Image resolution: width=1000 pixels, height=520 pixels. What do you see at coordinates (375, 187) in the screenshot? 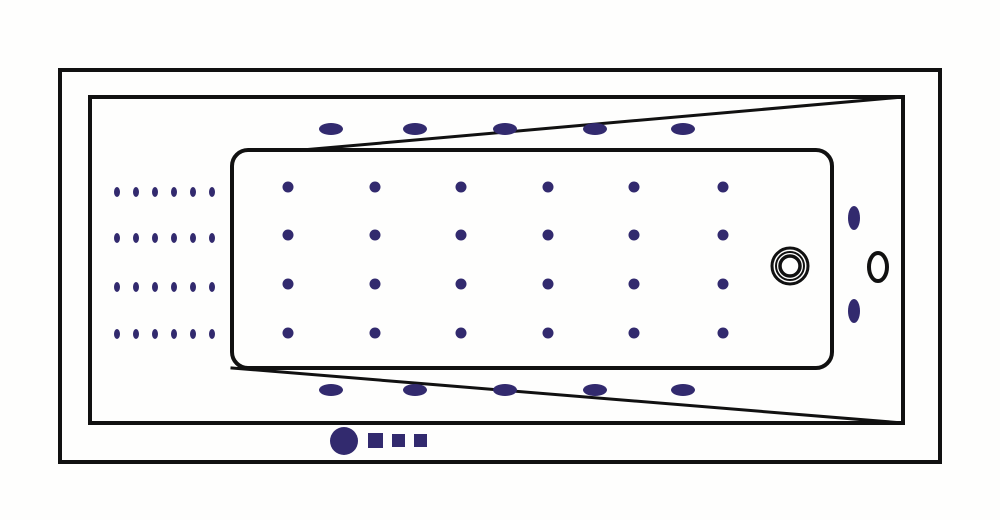
I see `basin-jet-r1-c2` at bounding box center [375, 187].